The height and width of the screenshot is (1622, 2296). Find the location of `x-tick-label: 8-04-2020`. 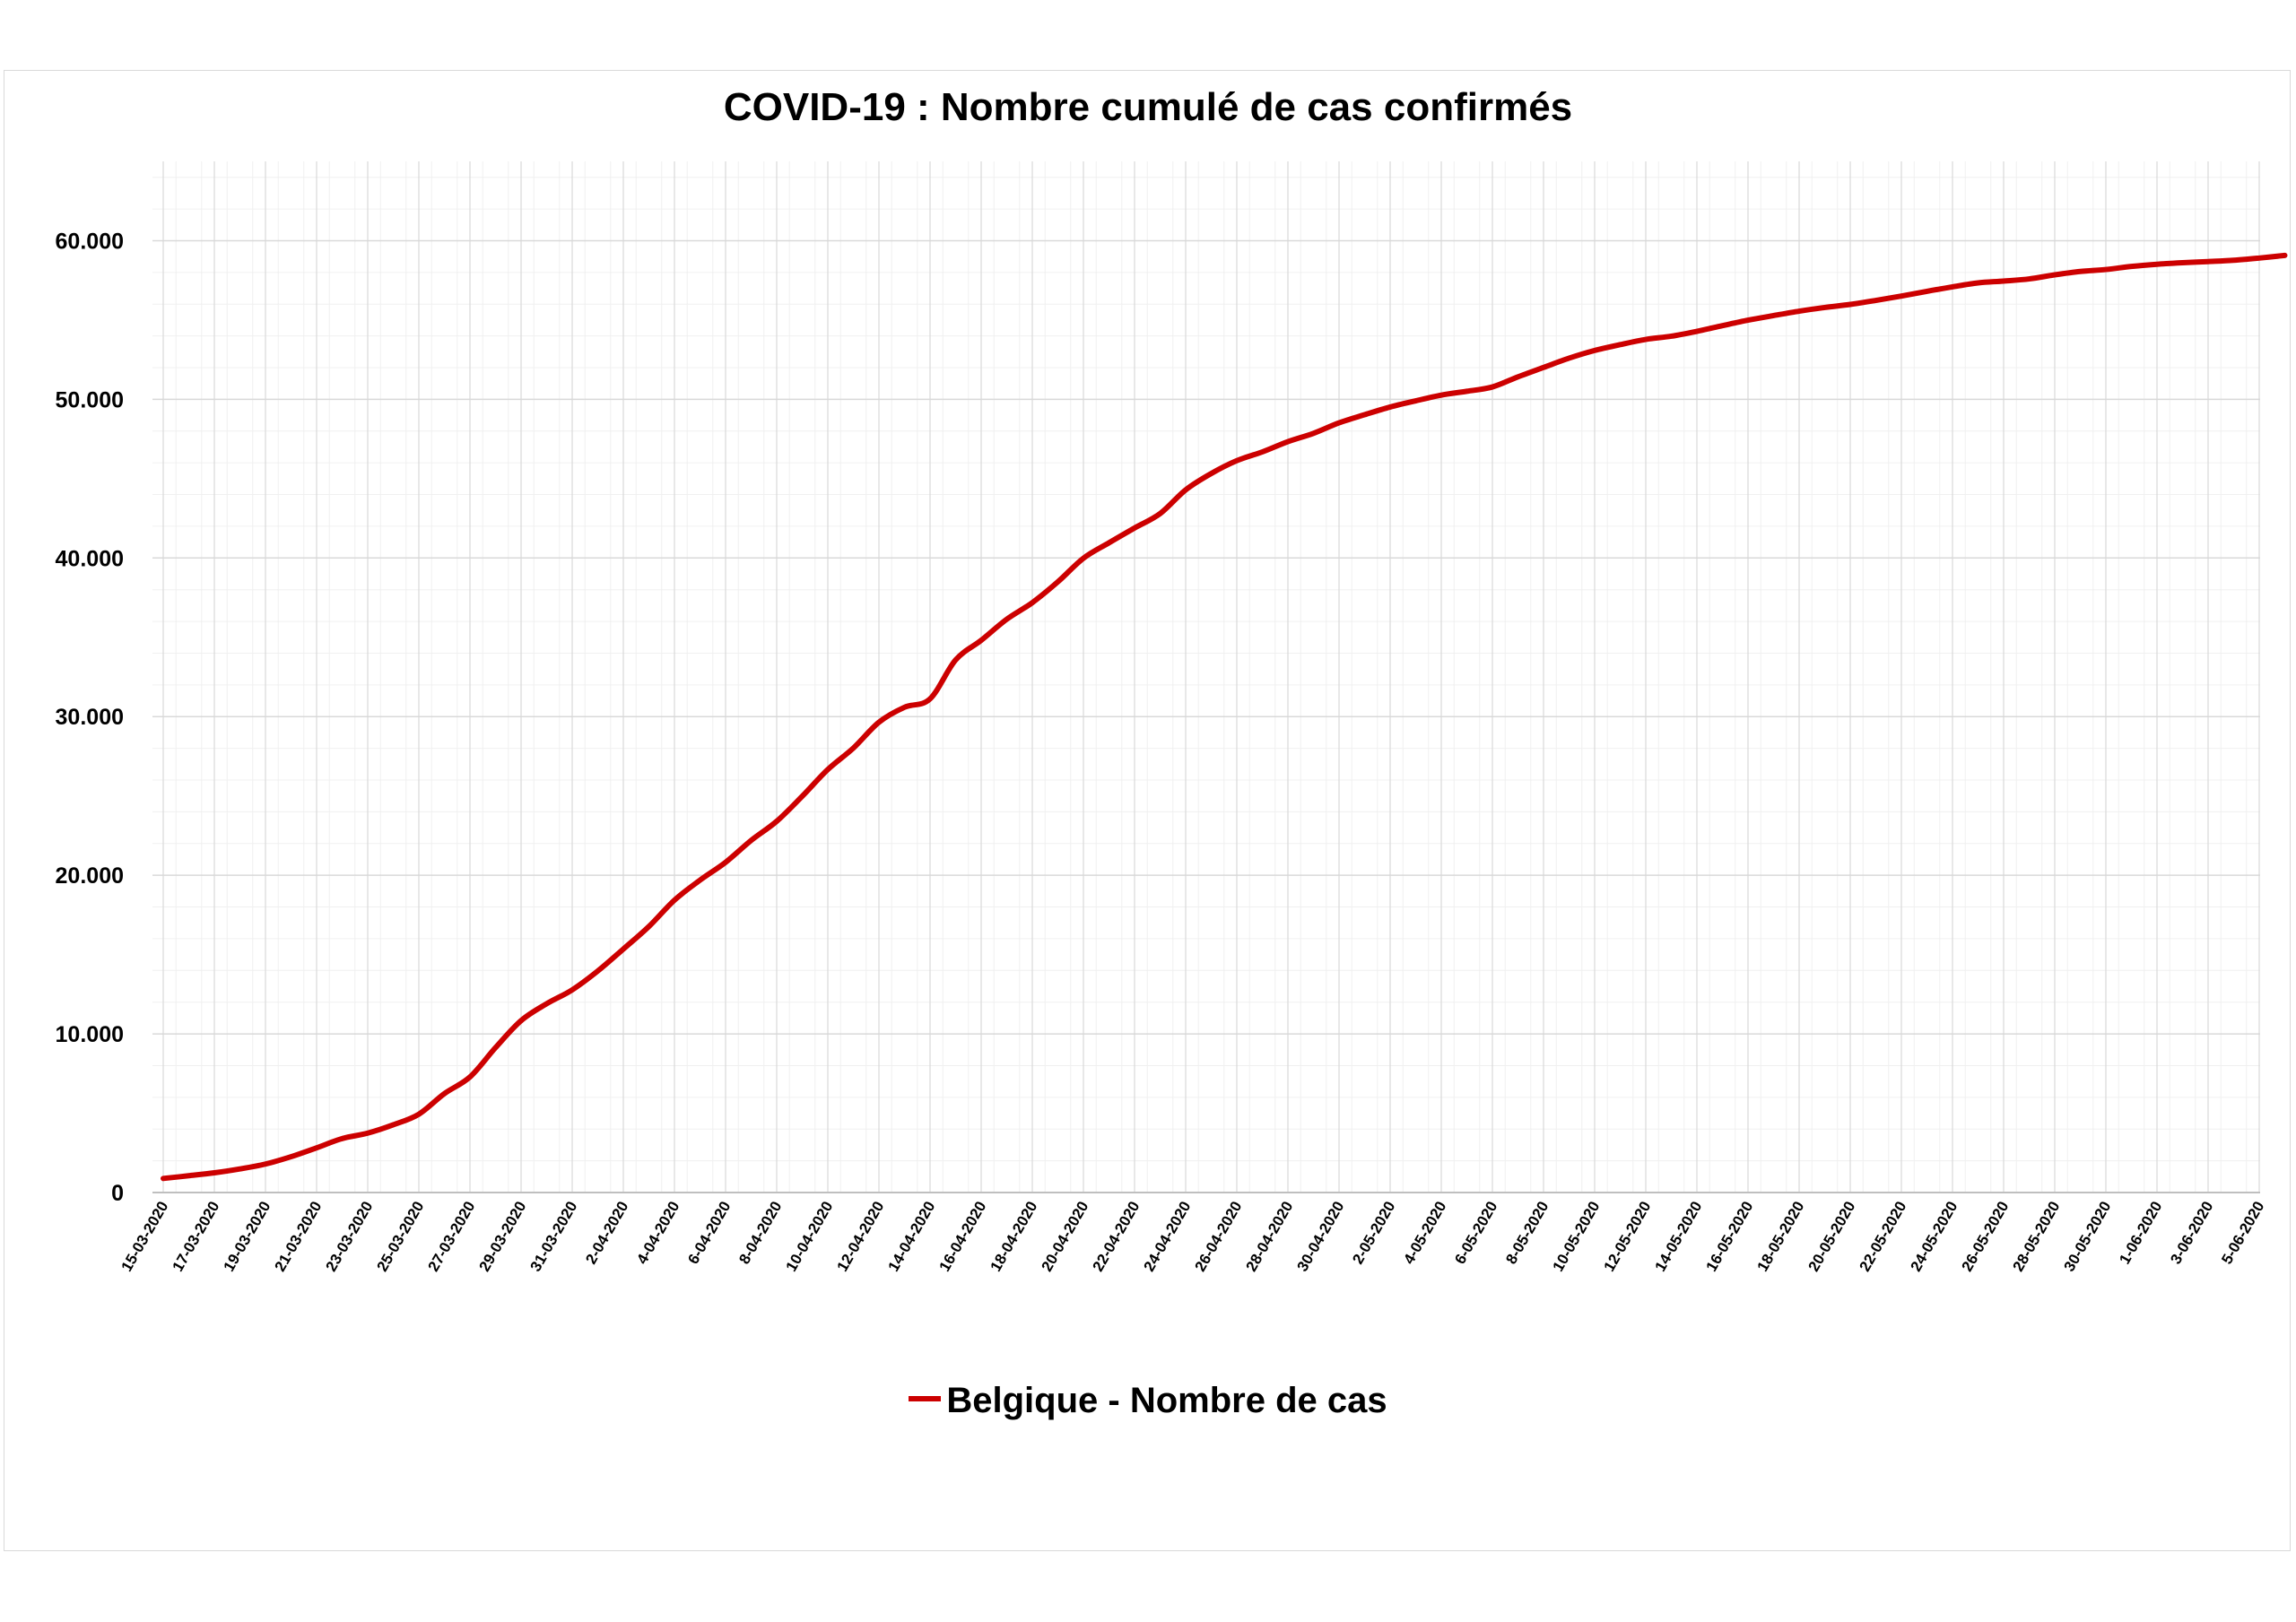

x-tick-label: 8-04-2020 is located at coordinates (760, 1233).